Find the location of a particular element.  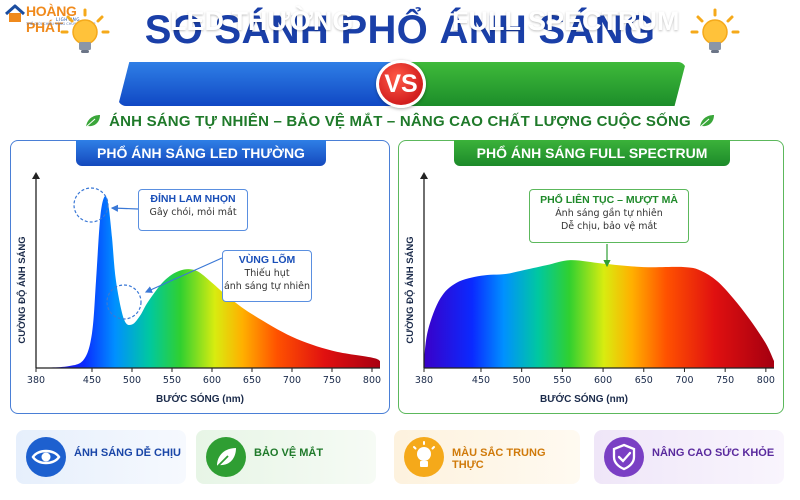

led-x-tick-label: 650 is located at coordinates (252, 380).